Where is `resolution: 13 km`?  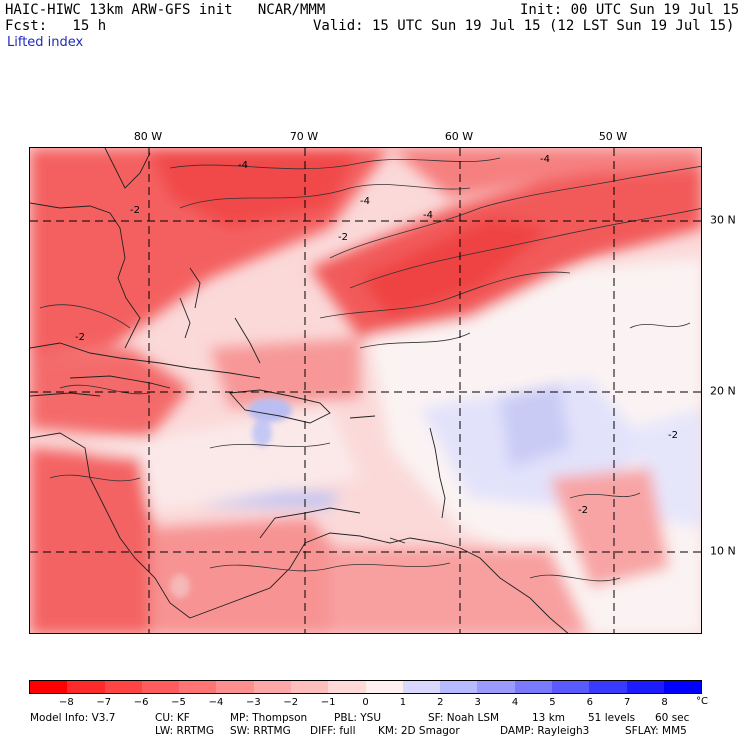
resolution: 13 km is located at coordinates (549, 718).